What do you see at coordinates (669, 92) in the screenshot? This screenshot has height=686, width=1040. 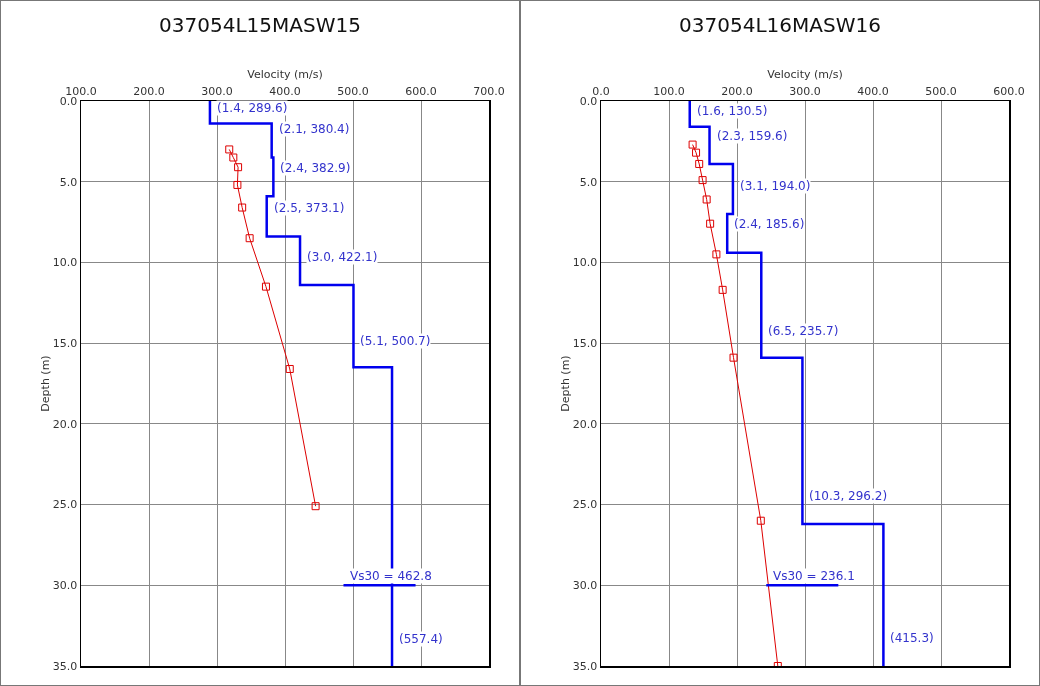 I see `x-tick-label: 100.0` at bounding box center [669, 92].